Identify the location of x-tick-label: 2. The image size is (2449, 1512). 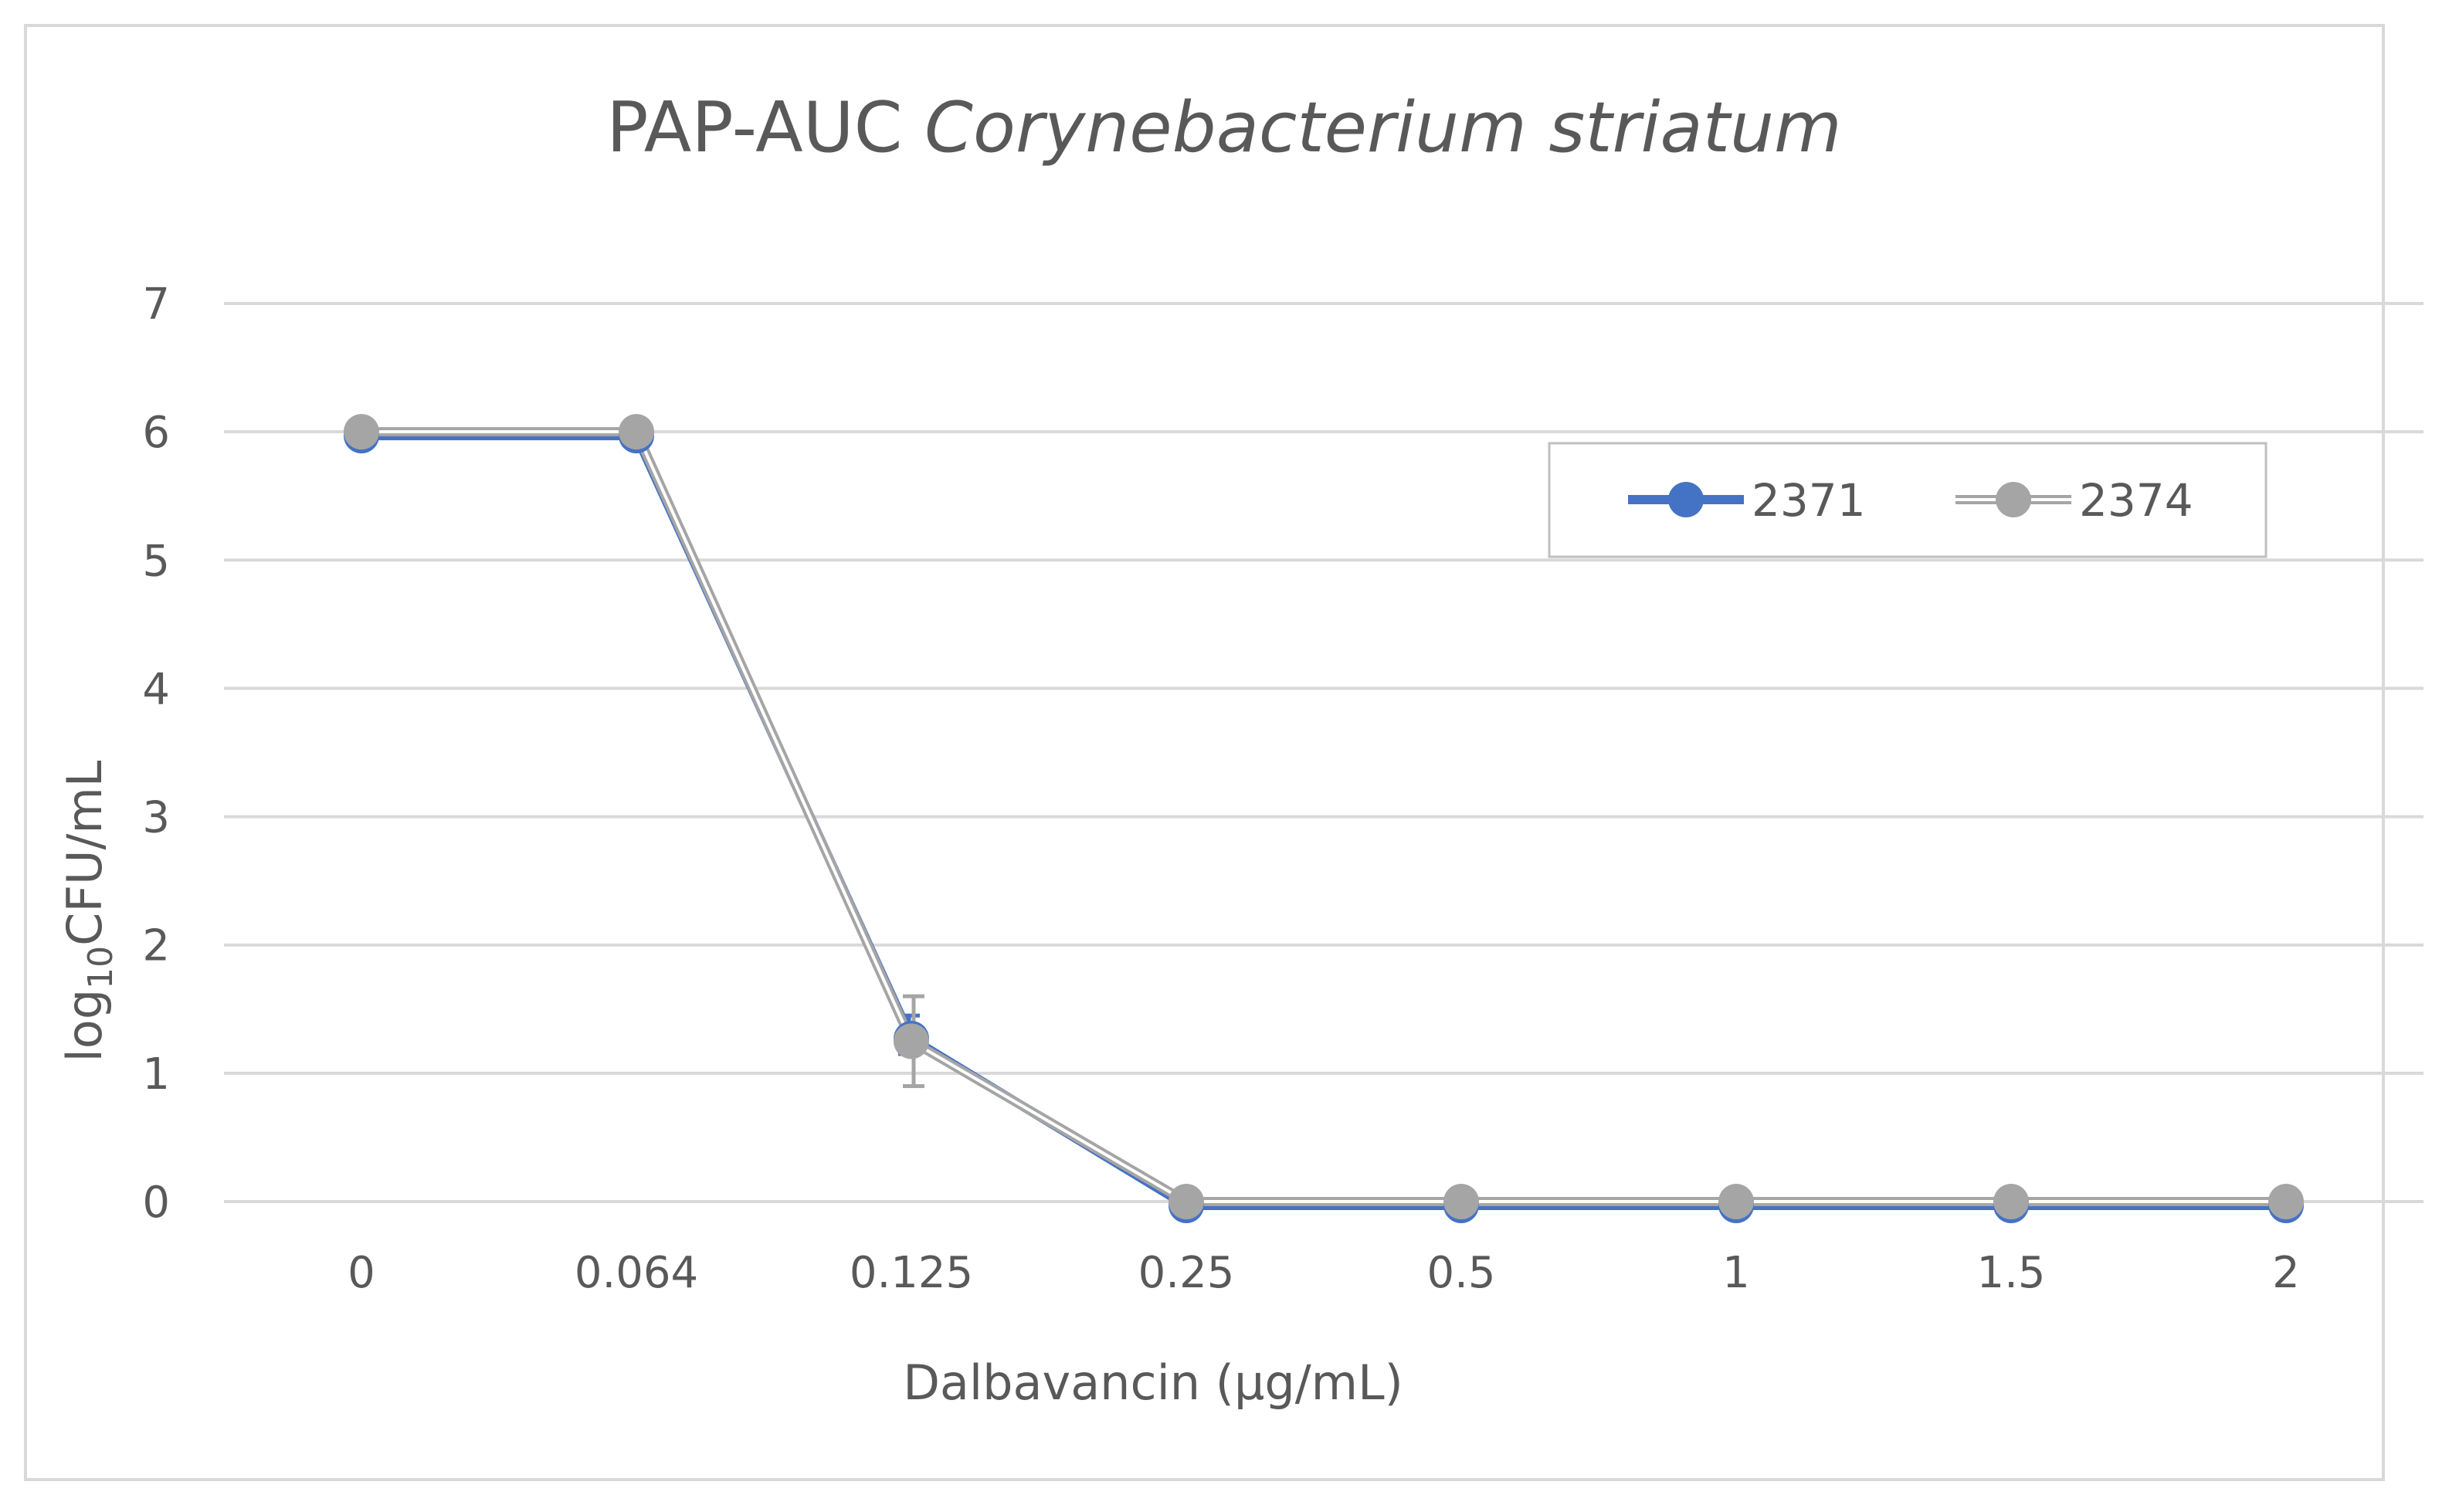
(2286, 1273).